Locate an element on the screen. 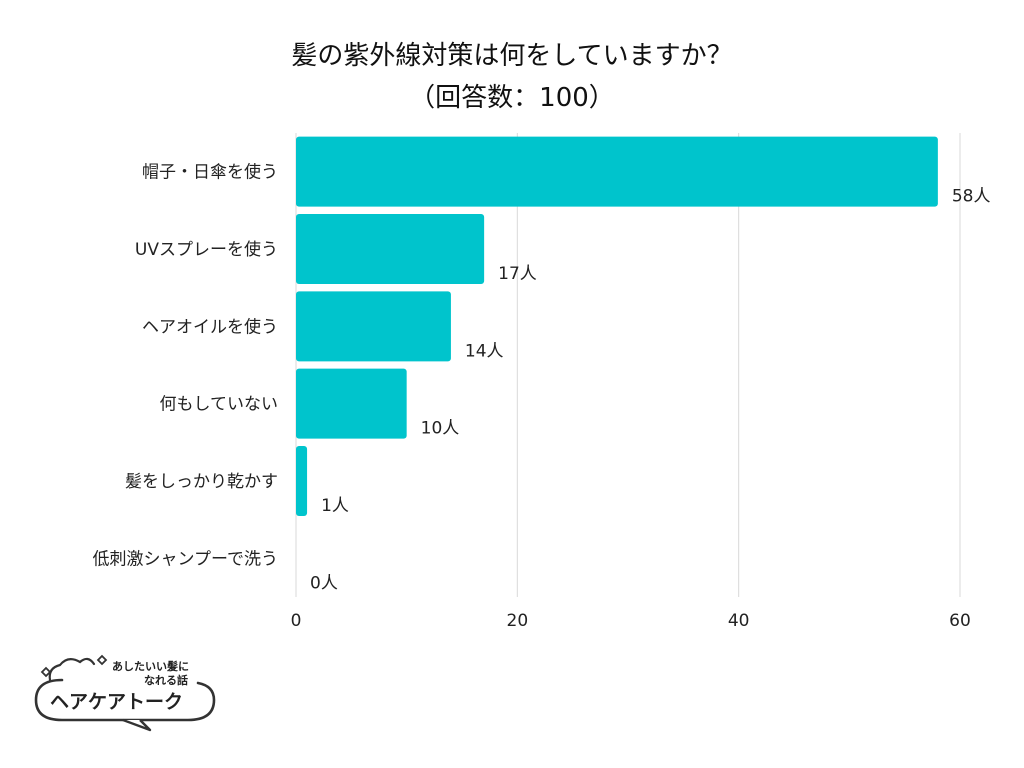 This screenshot has width=1024, height=768. x-tick-label: 20 is located at coordinates (518, 621).